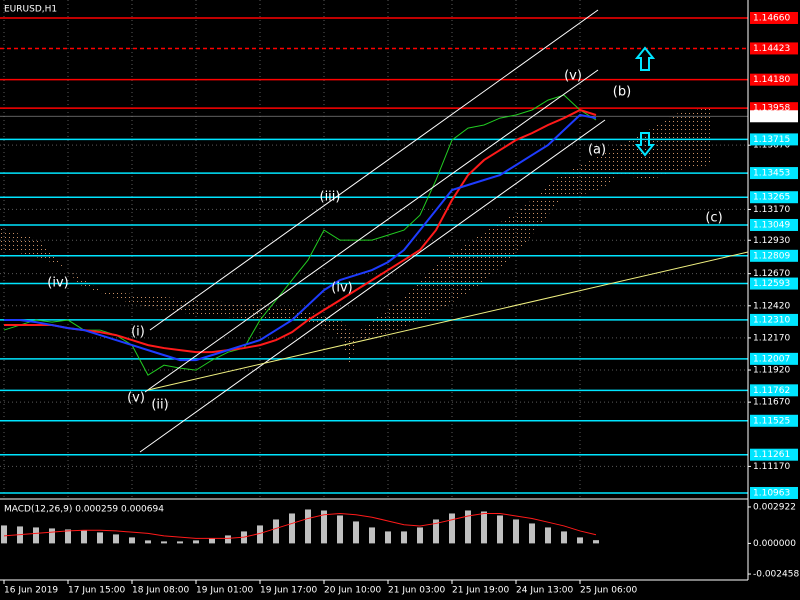 Image resolution: width=800 pixels, height=600 pixels. What do you see at coordinates (224, 591) in the screenshot?
I see `x-tick-label: 19 Jun 01:00` at bounding box center [224, 591].